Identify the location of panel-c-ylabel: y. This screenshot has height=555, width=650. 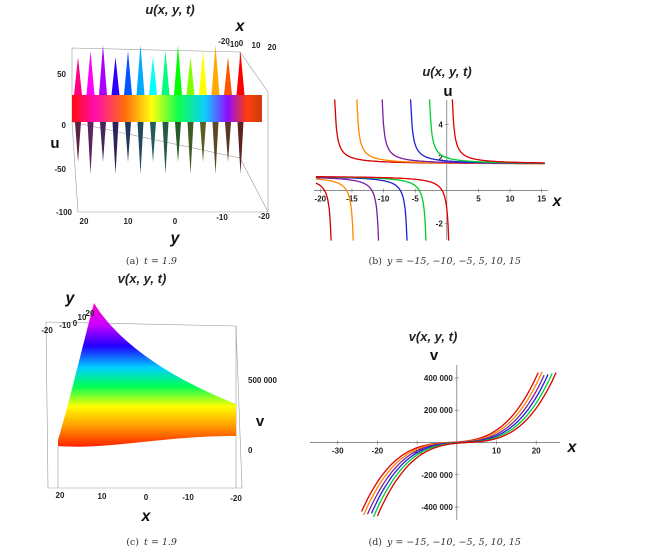
(70, 298).